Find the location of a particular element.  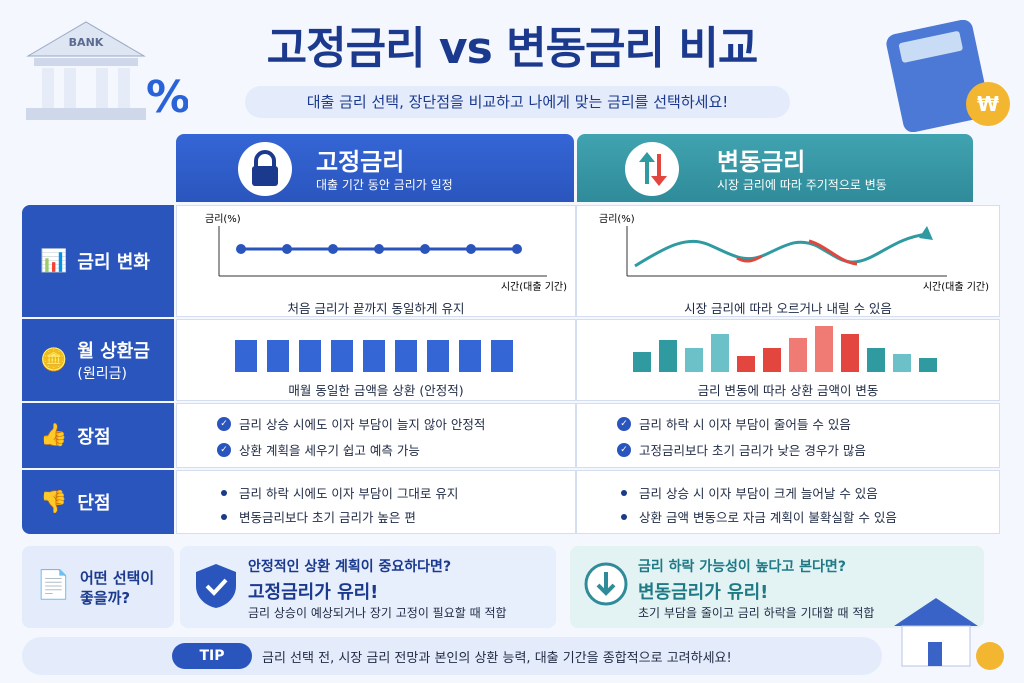

item-text: 상환 계획을 세우기 쉽고 예측 가능 is located at coordinates (329, 450).